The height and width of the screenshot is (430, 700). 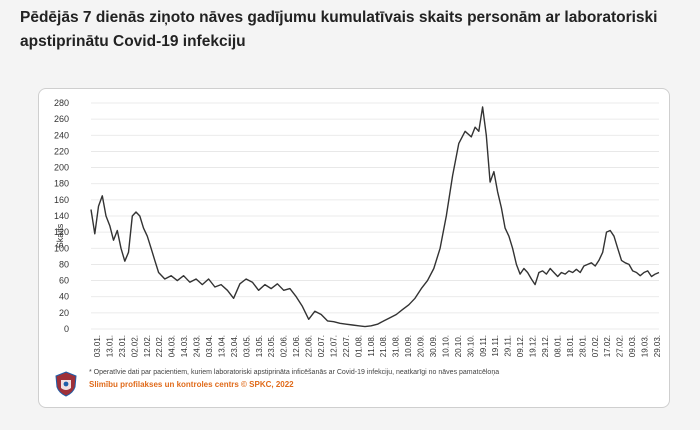 What do you see at coordinates (371, 346) in the screenshot?
I see `x-tick-label: 11.08.` at bounding box center [371, 346].